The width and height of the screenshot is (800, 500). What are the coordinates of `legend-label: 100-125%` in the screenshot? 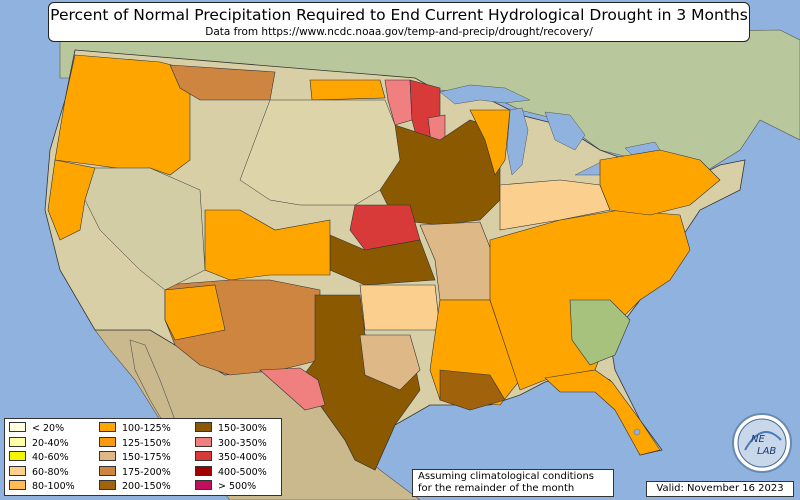 It's located at (146, 428).